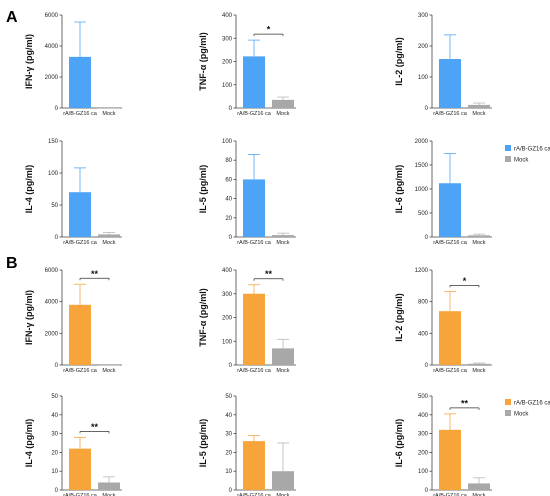  Describe the element at coordinates (521, 161) in the screenshot. I see `legend-label: Mock` at that location.